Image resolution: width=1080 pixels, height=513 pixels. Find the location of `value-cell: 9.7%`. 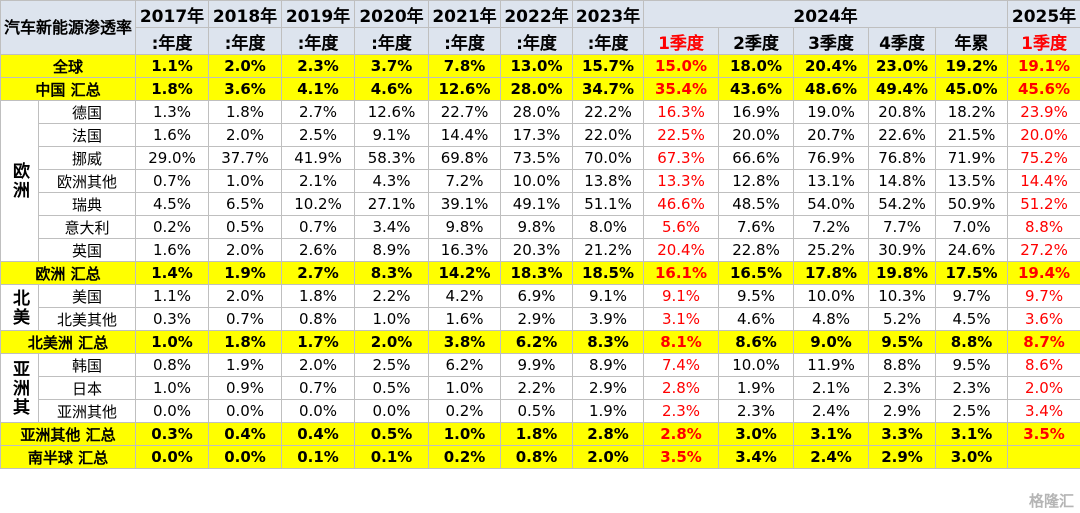

value-cell: 9.7% is located at coordinates (972, 296).